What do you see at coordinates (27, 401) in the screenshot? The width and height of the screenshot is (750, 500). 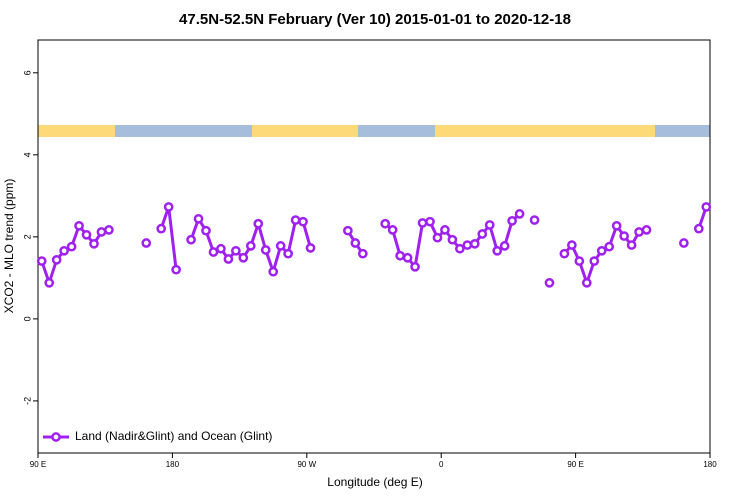 I see `y-tick-label: -2` at bounding box center [27, 401].